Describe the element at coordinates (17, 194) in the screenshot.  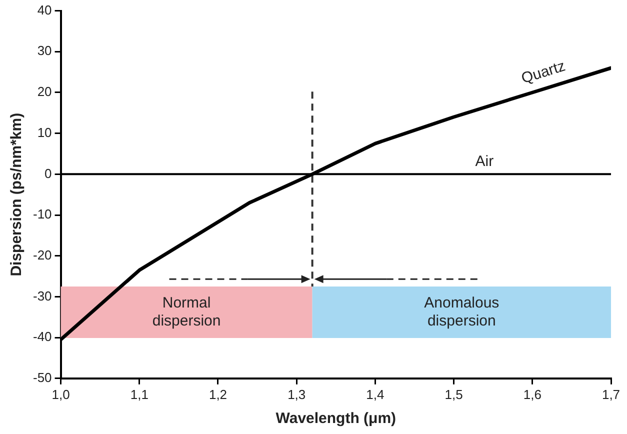
I see `y-axis-title: Dispersion (ps/nm*km)` at that location.